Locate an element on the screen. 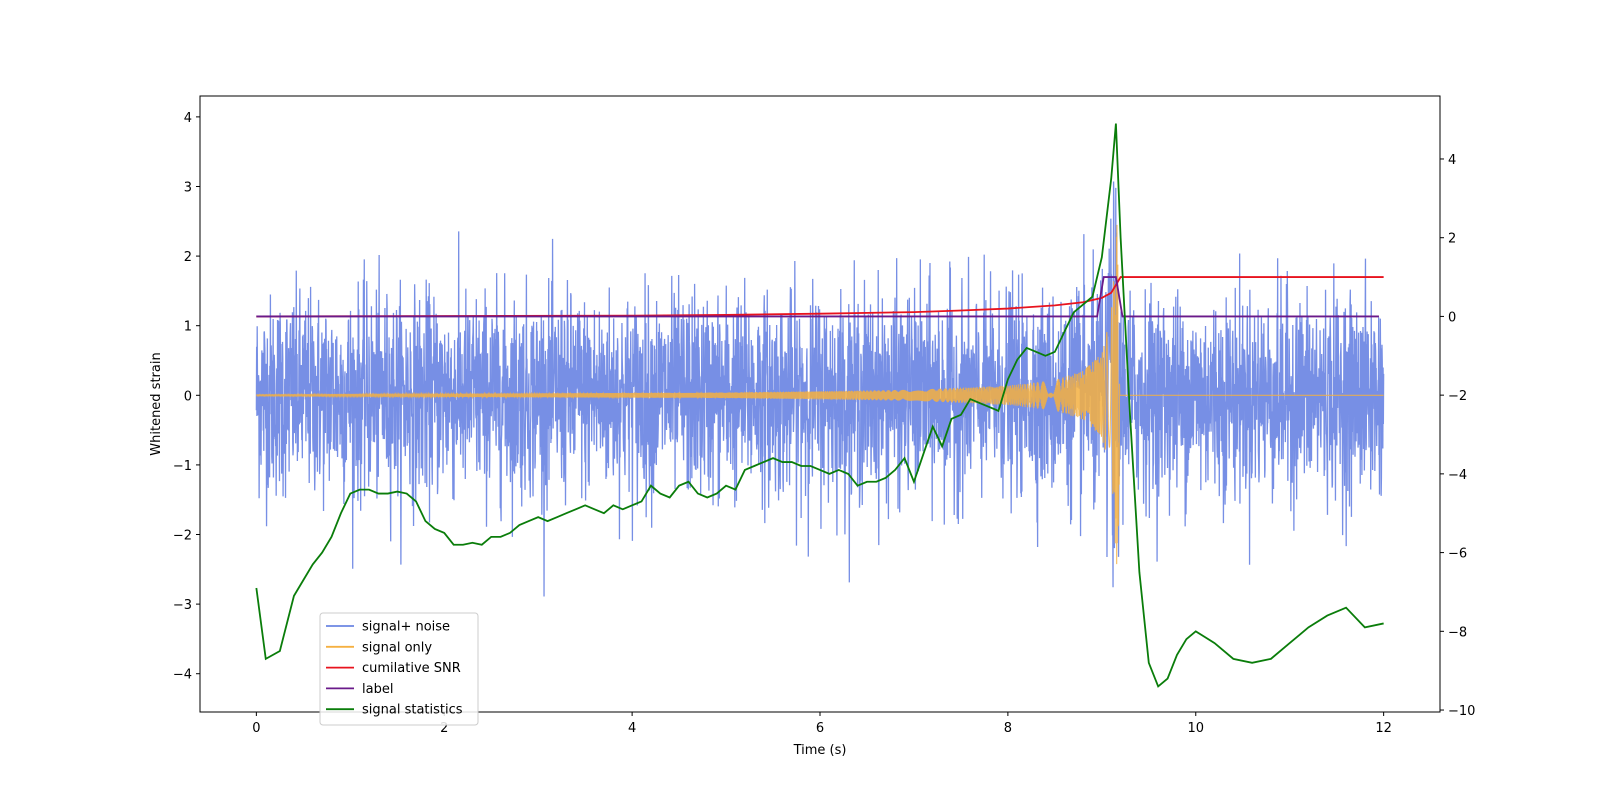 The image size is (1600, 800). y-tick-label: 2 is located at coordinates (188, 257).